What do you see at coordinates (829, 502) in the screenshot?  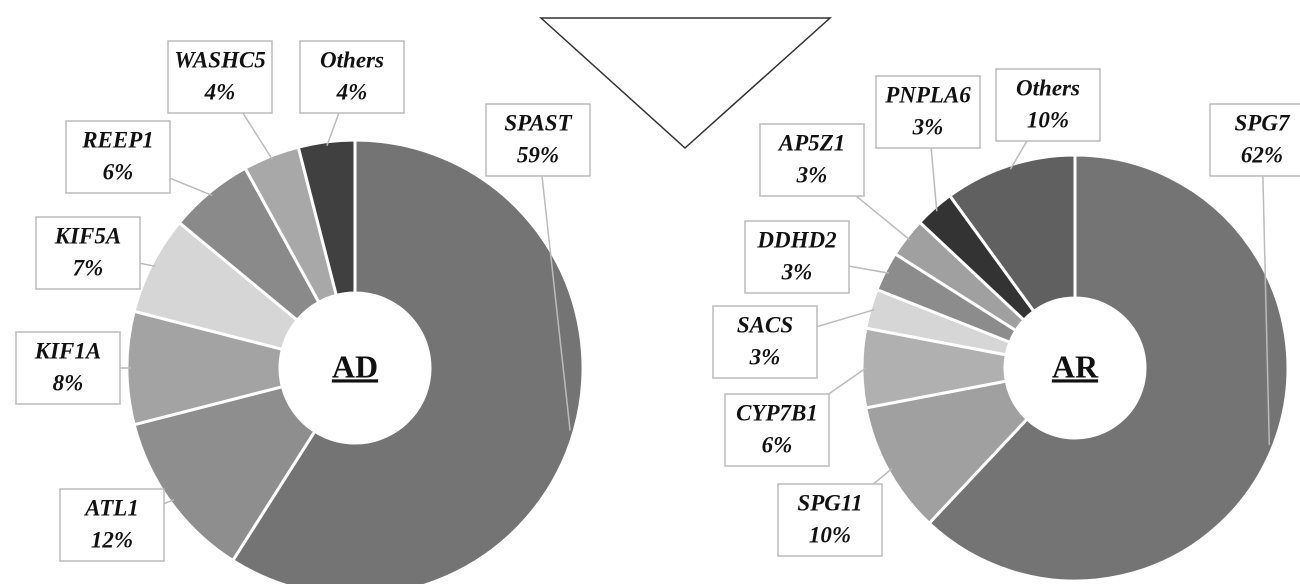 I see `slice-name: SPG11` at bounding box center [829, 502].